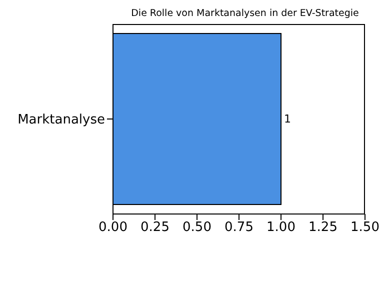  What do you see at coordinates (113, 228) in the screenshot?
I see `x-tick-label: 0.00` at bounding box center [113, 228].